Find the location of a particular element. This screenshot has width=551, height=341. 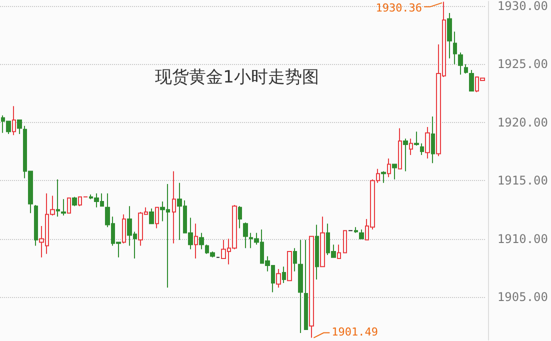

y-tick-label: 1910.00 is located at coordinates (522, 239).